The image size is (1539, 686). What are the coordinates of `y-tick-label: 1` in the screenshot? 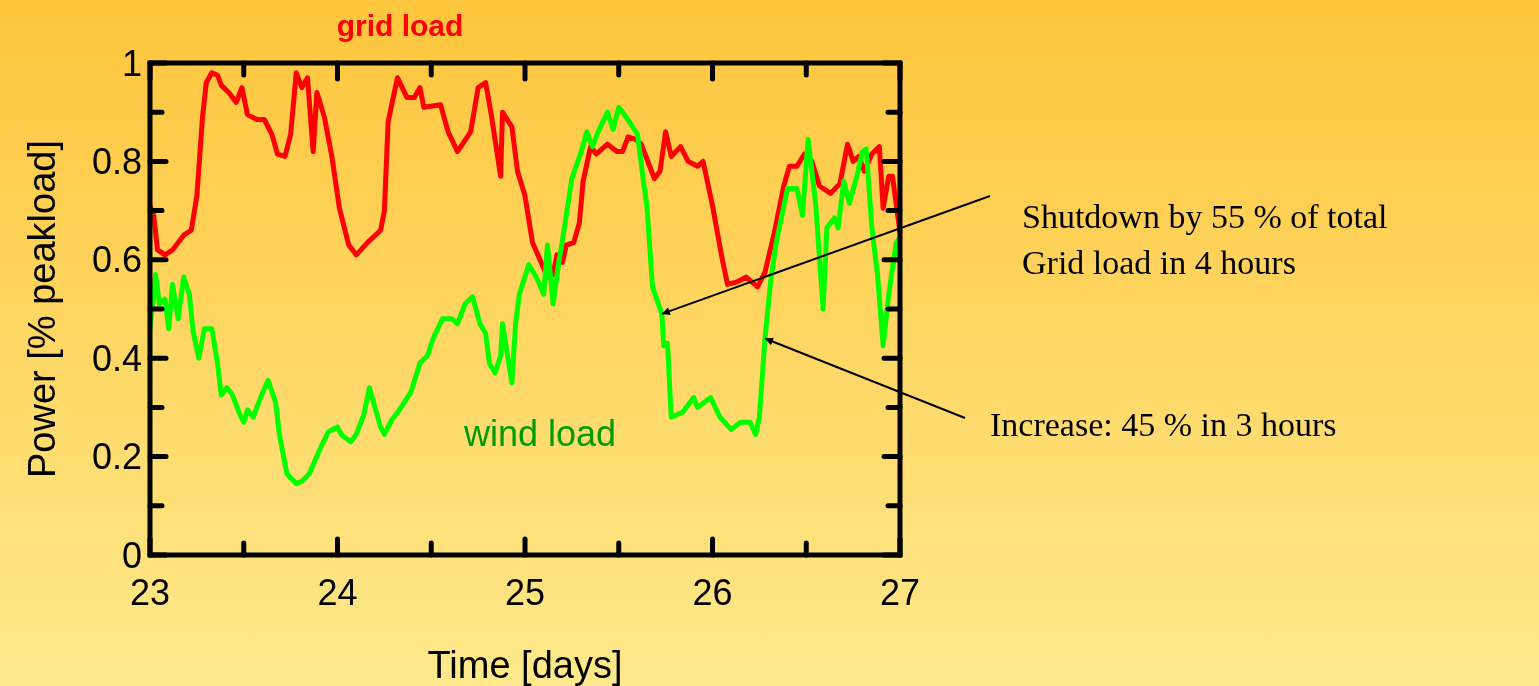 It's located at (131, 63).